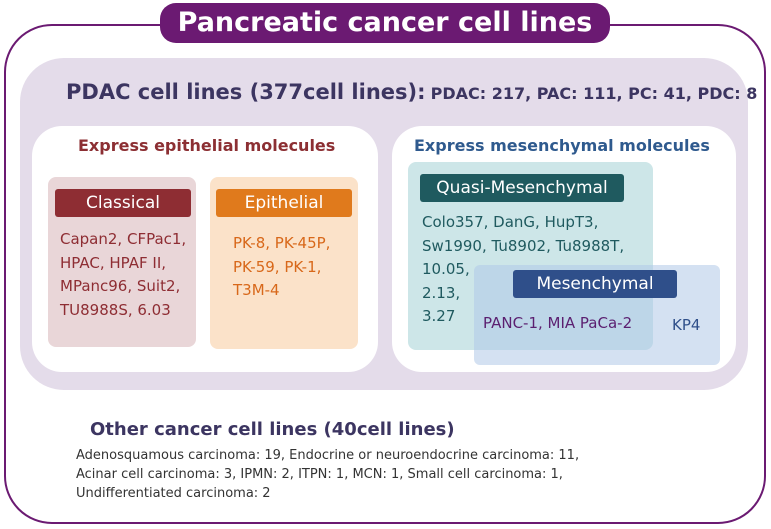  Describe the element at coordinates (120, 286) in the screenshot. I see `cell-line-row: MPanc96, Suit2,` at that location.